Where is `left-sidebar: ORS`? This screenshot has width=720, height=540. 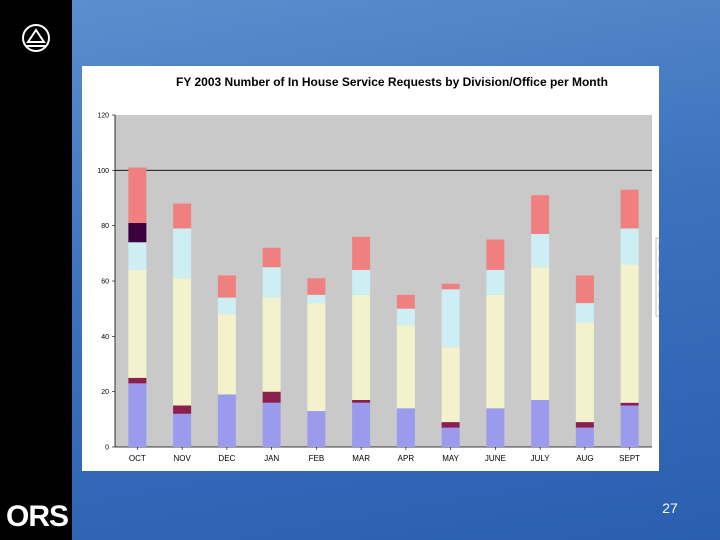
left-sidebar: ORS is located at coordinates (36, 270).